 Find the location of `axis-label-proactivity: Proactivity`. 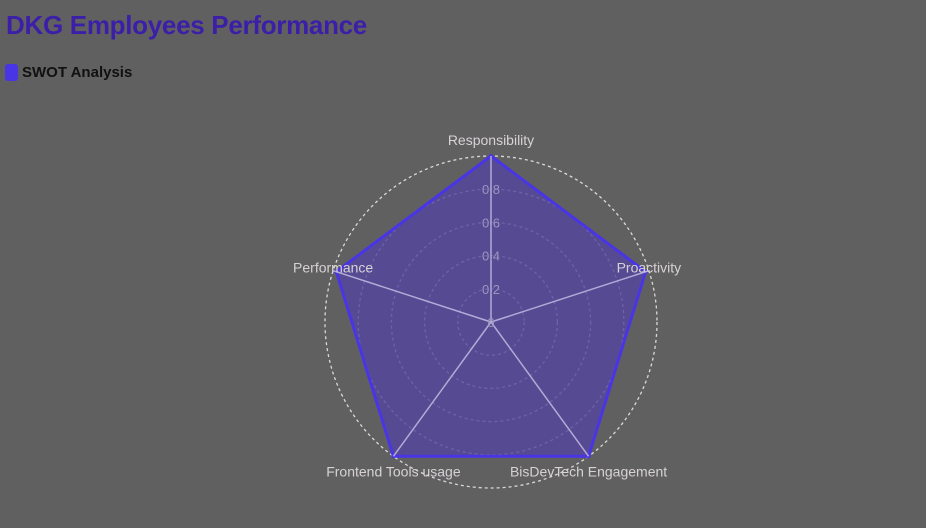

axis-label-proactivity: Proactivity is located at coordinates (649, 268).